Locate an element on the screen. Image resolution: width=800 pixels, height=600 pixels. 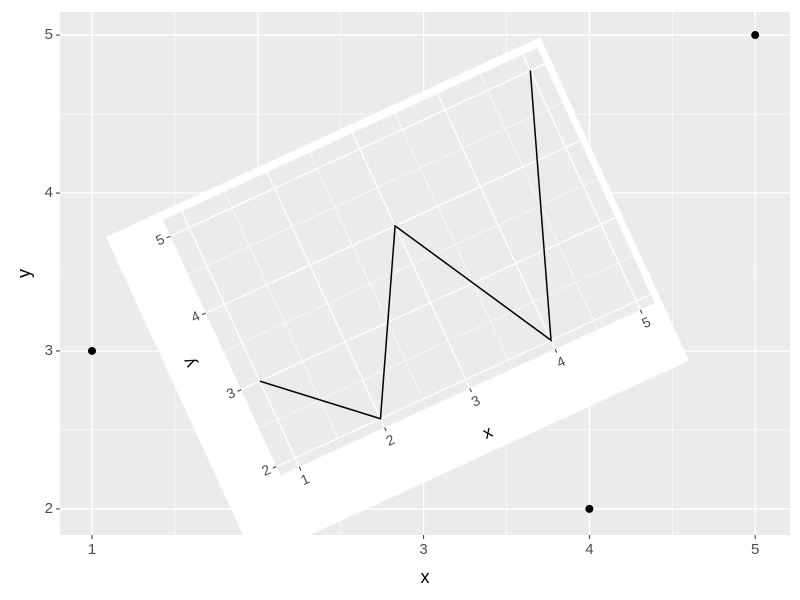
y-tick-label: 2 is located at coordinates (49, 508).